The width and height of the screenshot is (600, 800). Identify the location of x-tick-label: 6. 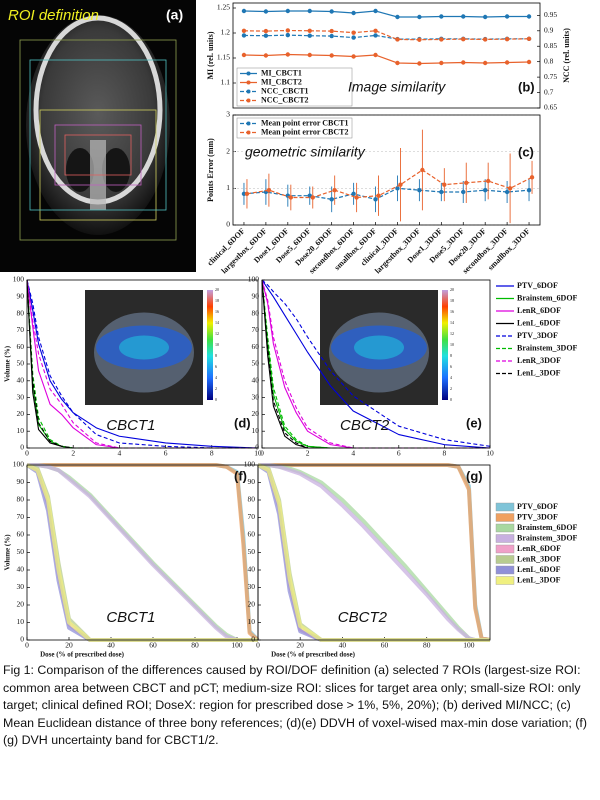
(399, 453).